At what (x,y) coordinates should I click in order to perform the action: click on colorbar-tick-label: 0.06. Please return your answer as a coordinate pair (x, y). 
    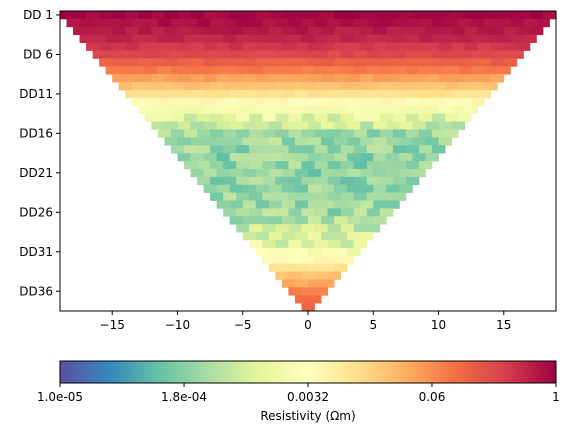
    Looking at the image, I should click on (432, 397).